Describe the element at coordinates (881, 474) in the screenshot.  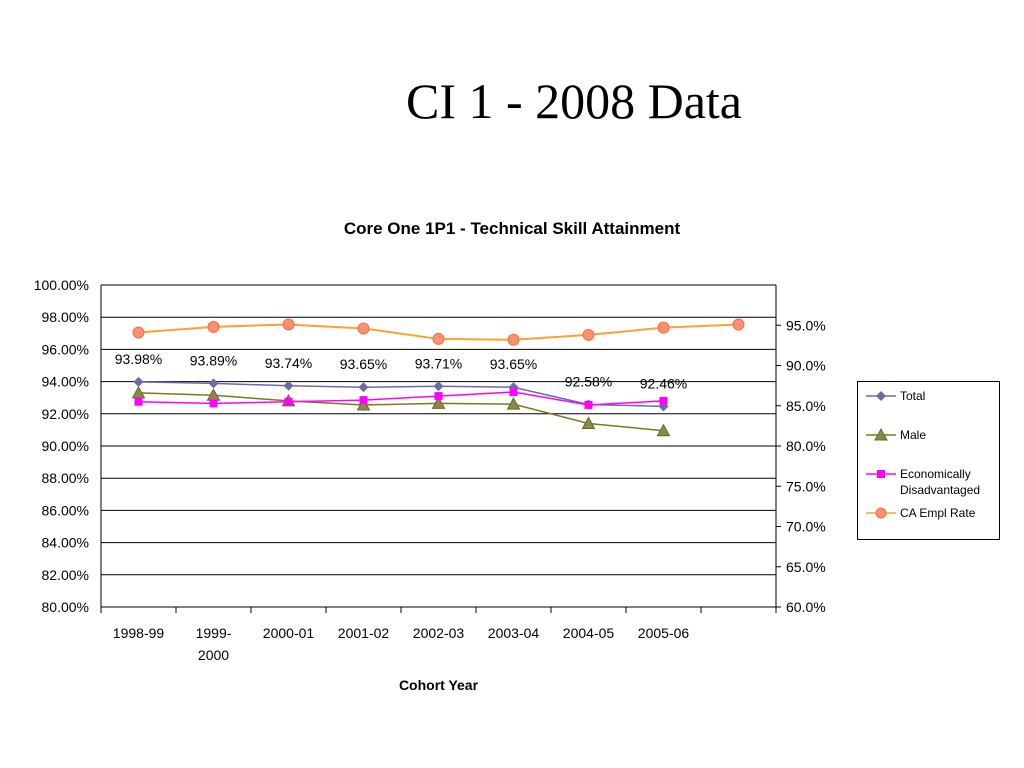
I see `legend-marker-econ-disadvantaged` at that location.